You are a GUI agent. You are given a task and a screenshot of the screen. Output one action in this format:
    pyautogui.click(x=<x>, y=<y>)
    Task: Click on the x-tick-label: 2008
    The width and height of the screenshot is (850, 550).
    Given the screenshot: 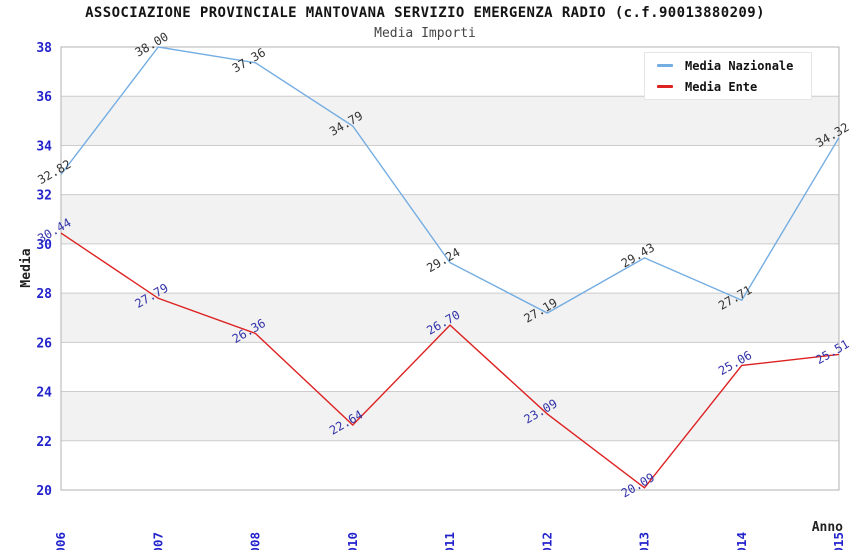 What is the action you would take?
    pyautogui.click(x=255, y=541)
    